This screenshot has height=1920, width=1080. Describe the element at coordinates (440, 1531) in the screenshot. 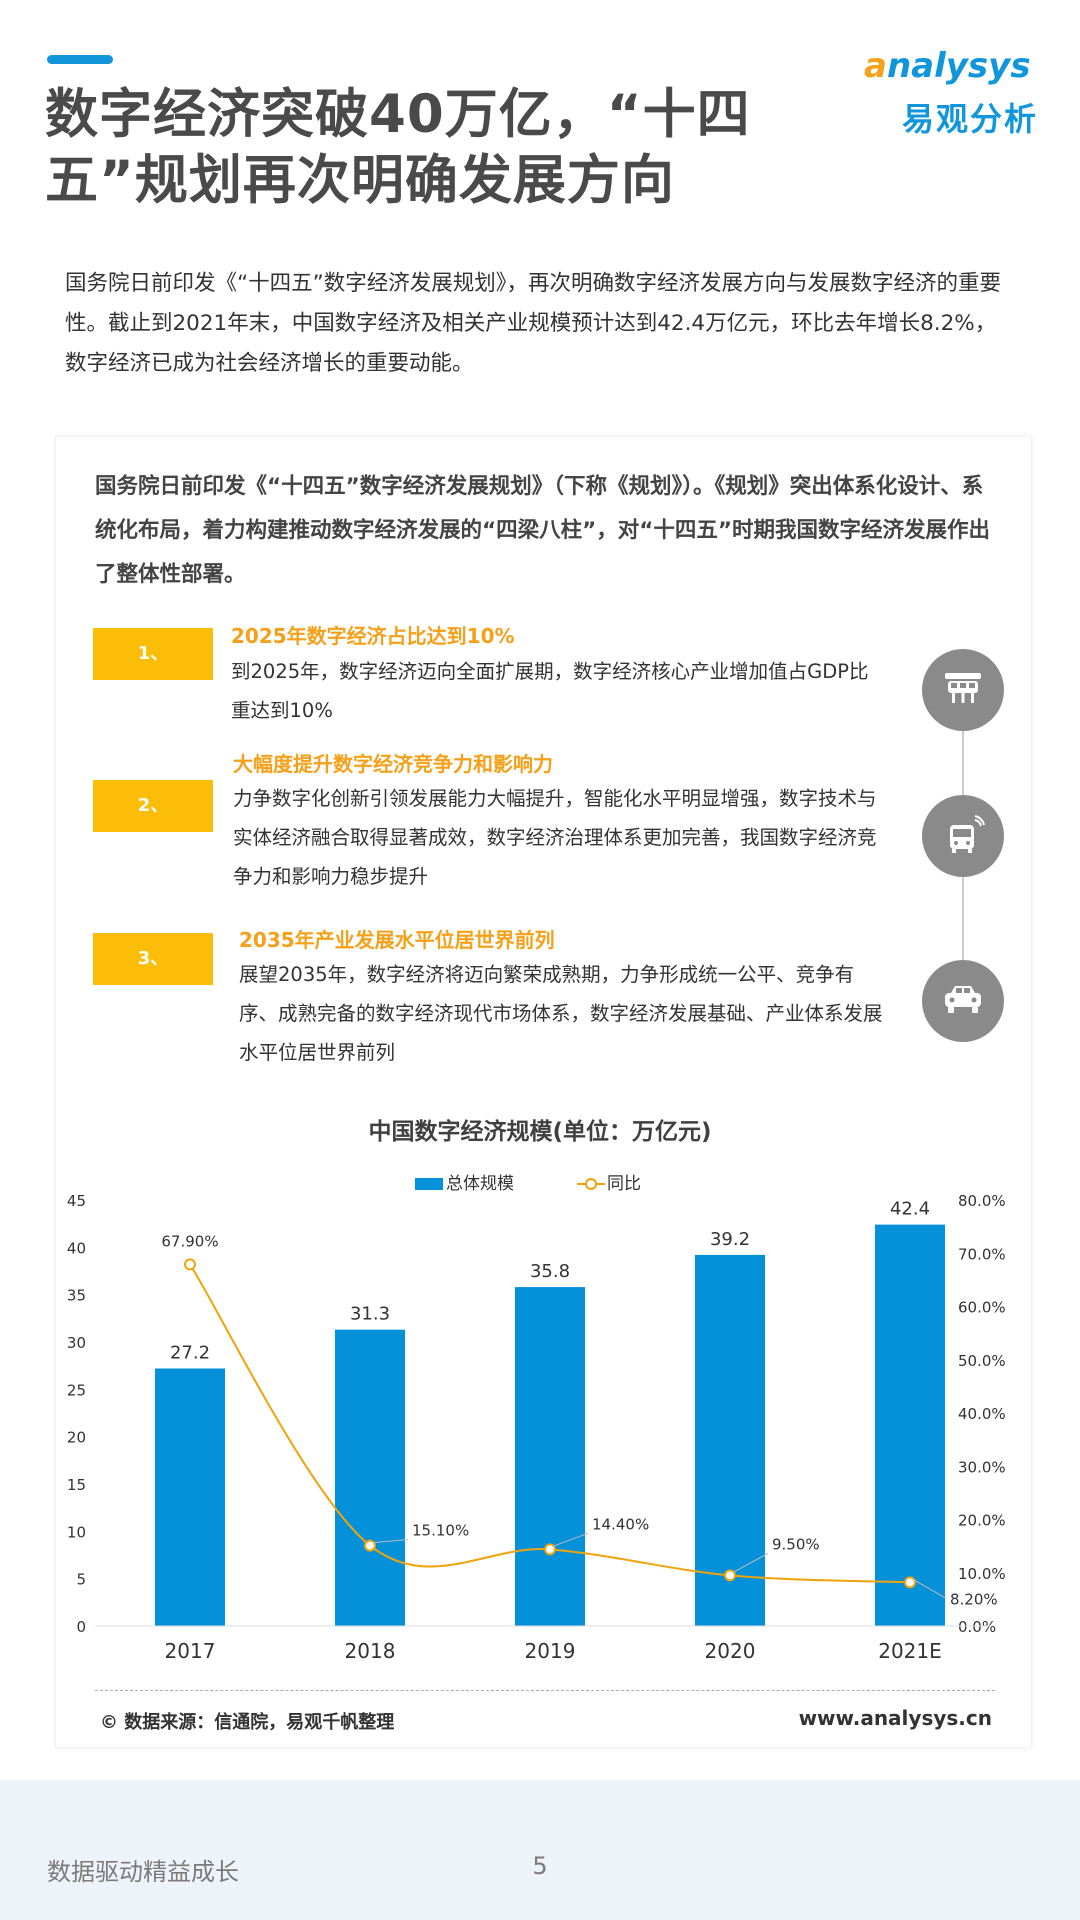

I see `yoy-value-label: 15.10%` at that location.